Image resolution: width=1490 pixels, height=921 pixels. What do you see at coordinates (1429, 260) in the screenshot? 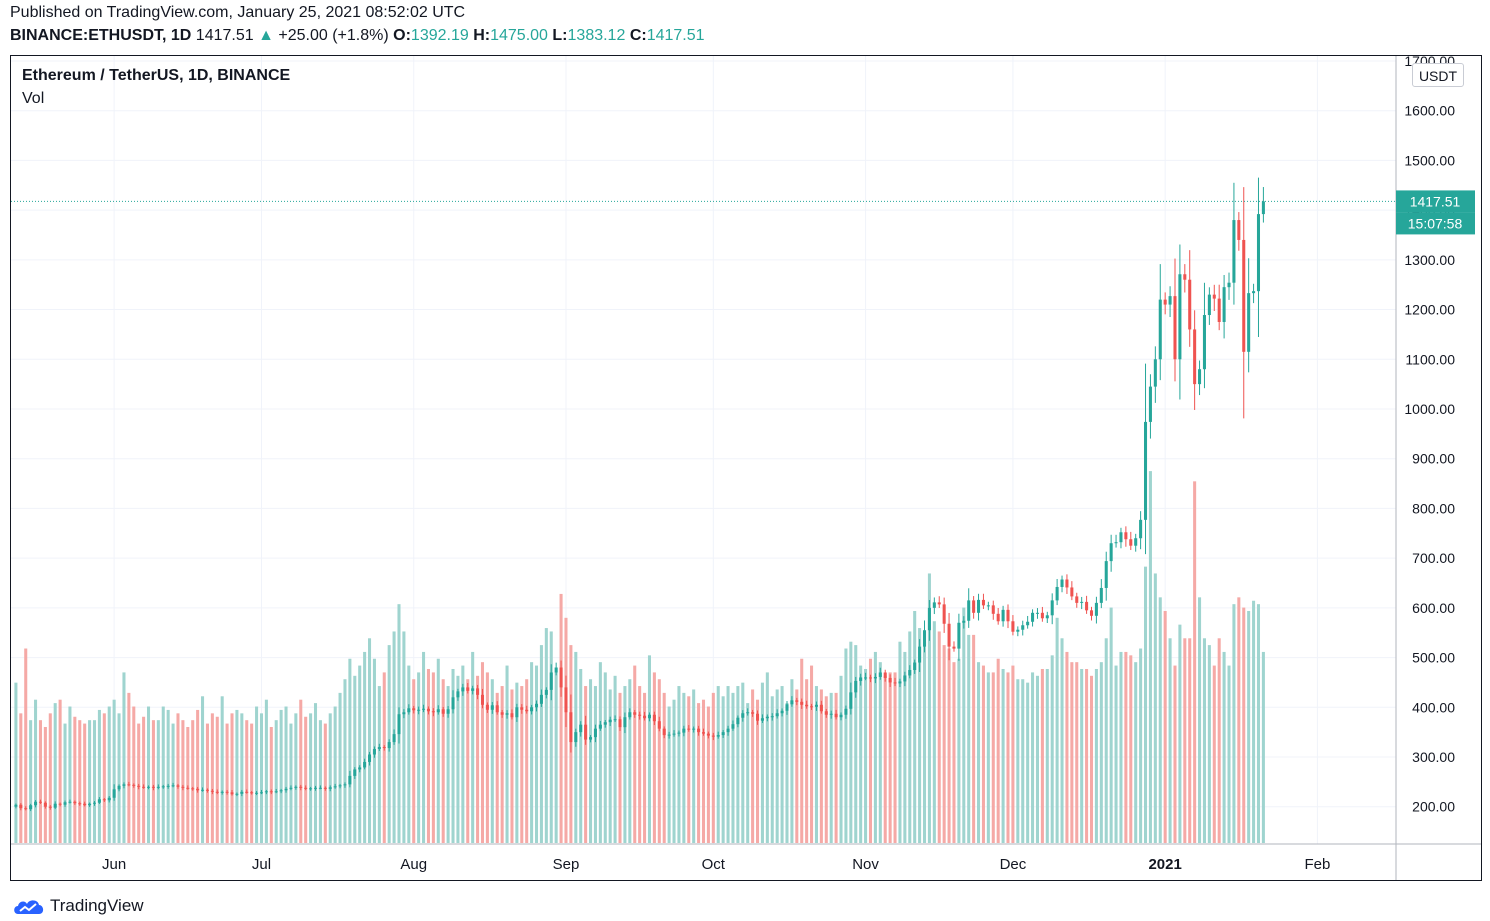
I see `y-tick-label: 1300.00` at bounding box center [1429, 260].